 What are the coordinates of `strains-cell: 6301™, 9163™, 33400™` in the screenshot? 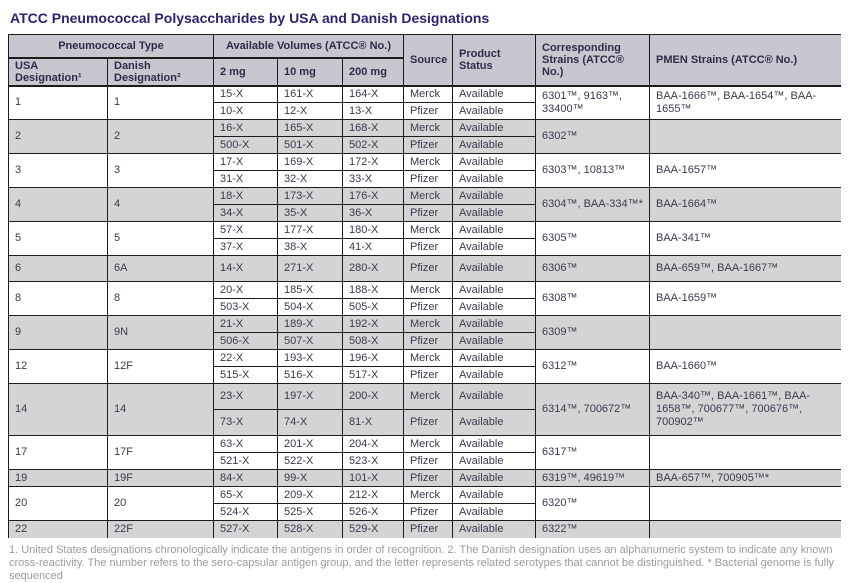 It's located at (592, 102).